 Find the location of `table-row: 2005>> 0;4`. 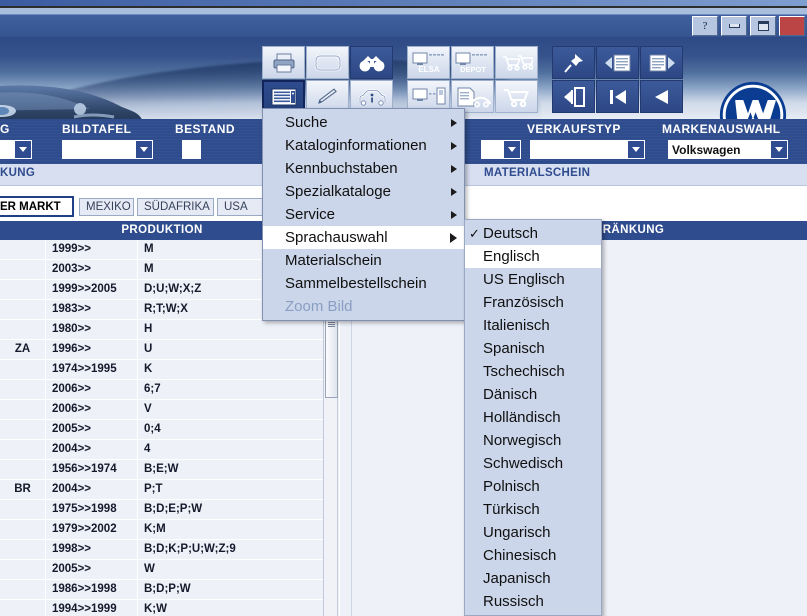

table-row: 2005>> 0;4 is located at coordinates (162, 430).